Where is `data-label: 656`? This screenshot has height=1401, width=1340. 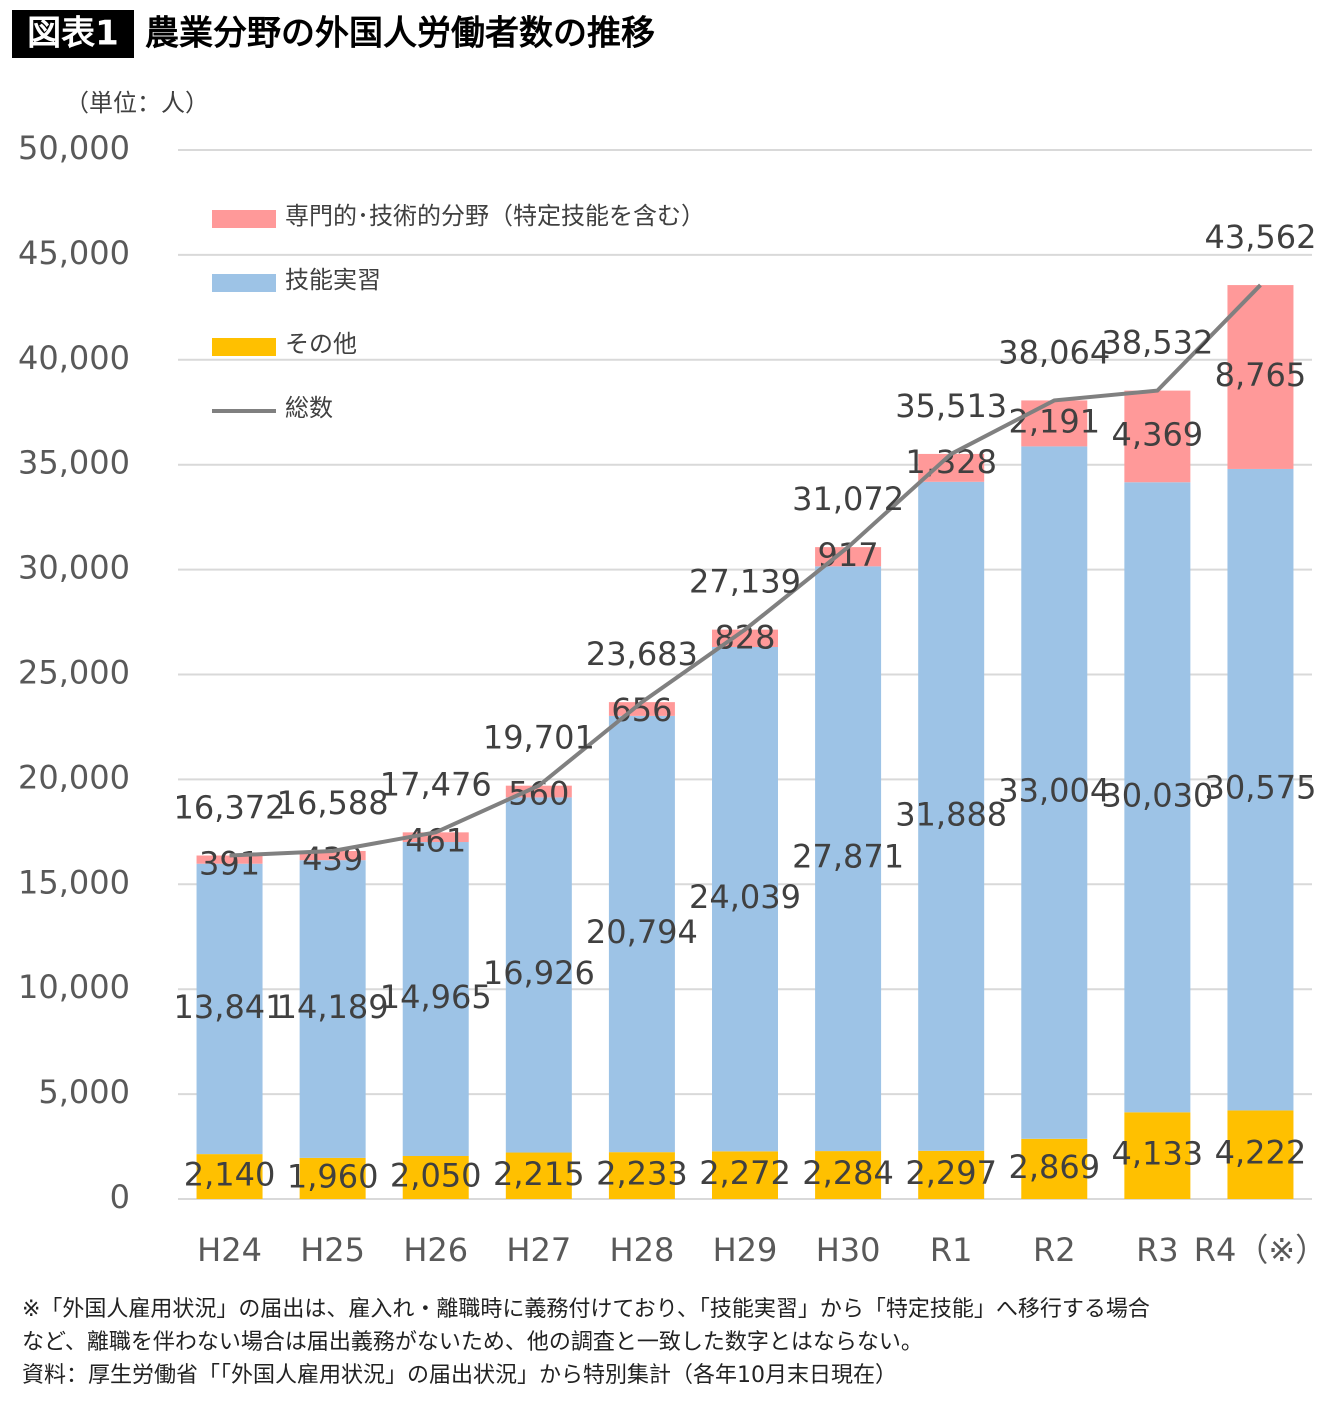
data-label: 656 is located at coordinates (641, 710).